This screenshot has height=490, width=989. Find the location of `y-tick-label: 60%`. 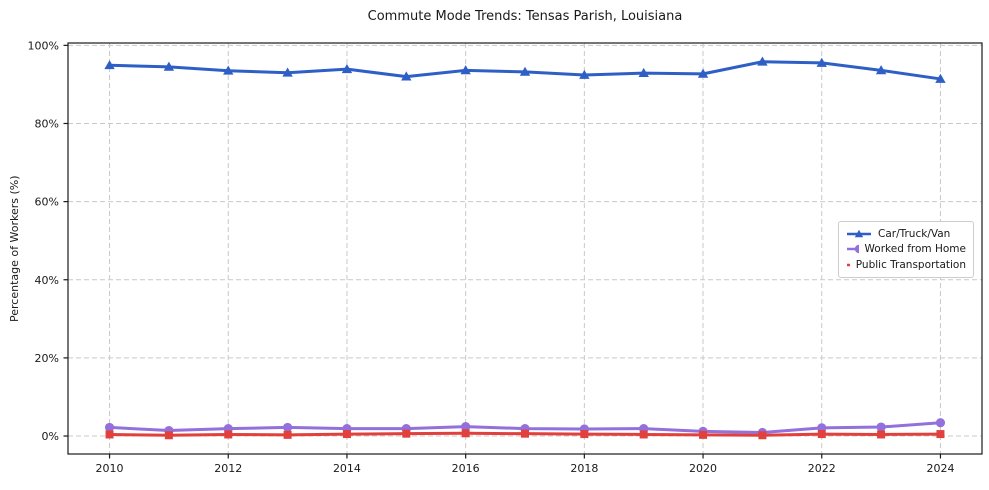

y-tick-label: 60% is located at coordinates (47, 202).